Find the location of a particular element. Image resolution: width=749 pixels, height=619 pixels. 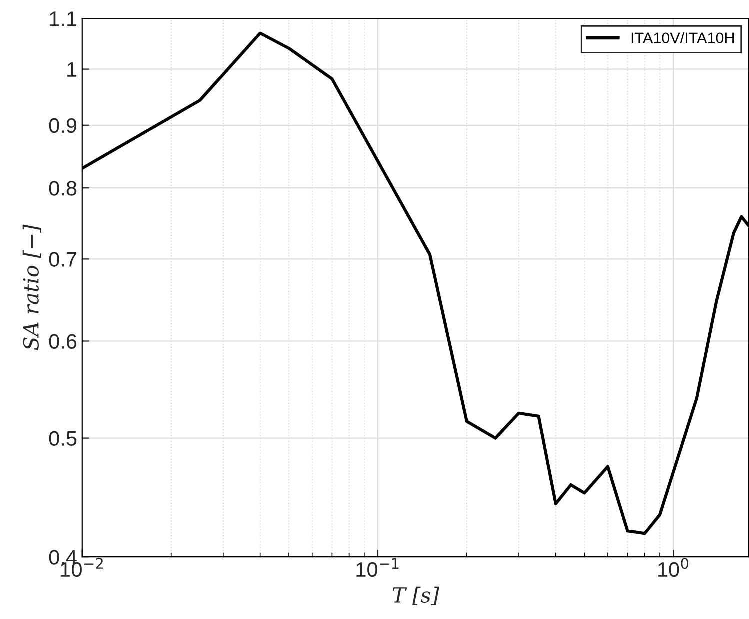

x-axis-title: T [s] is located at coordinates (416, 596).